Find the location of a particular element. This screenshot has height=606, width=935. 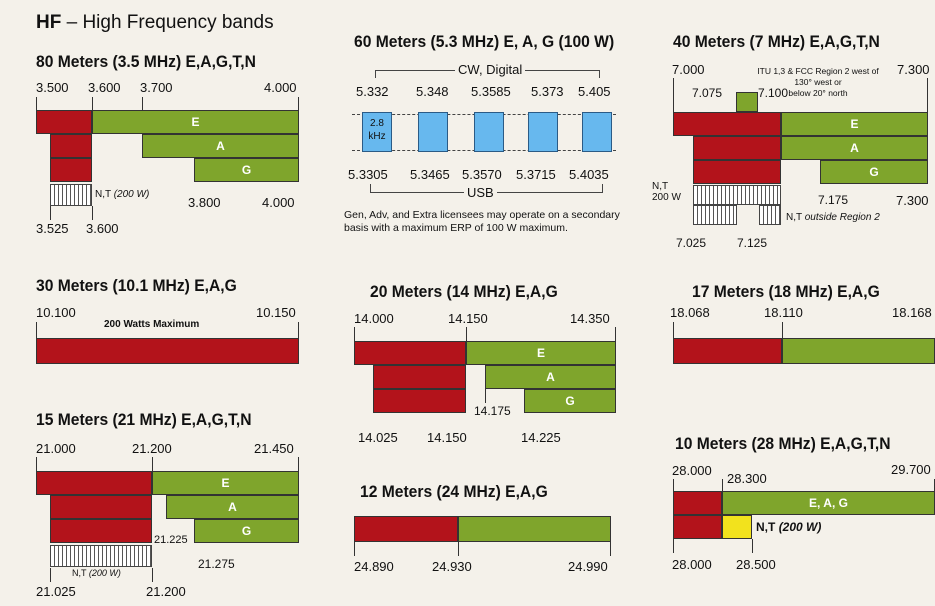

freq-label: 14.175 is located at coordinates (492, 411).